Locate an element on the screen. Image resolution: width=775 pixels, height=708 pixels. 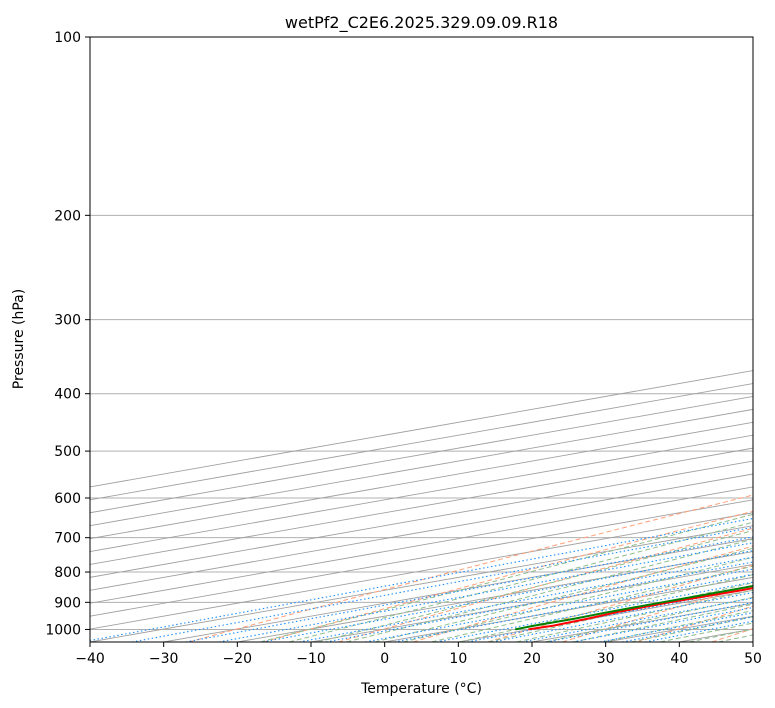
y-tick-label: 400 is located at coordinates (67, 395).